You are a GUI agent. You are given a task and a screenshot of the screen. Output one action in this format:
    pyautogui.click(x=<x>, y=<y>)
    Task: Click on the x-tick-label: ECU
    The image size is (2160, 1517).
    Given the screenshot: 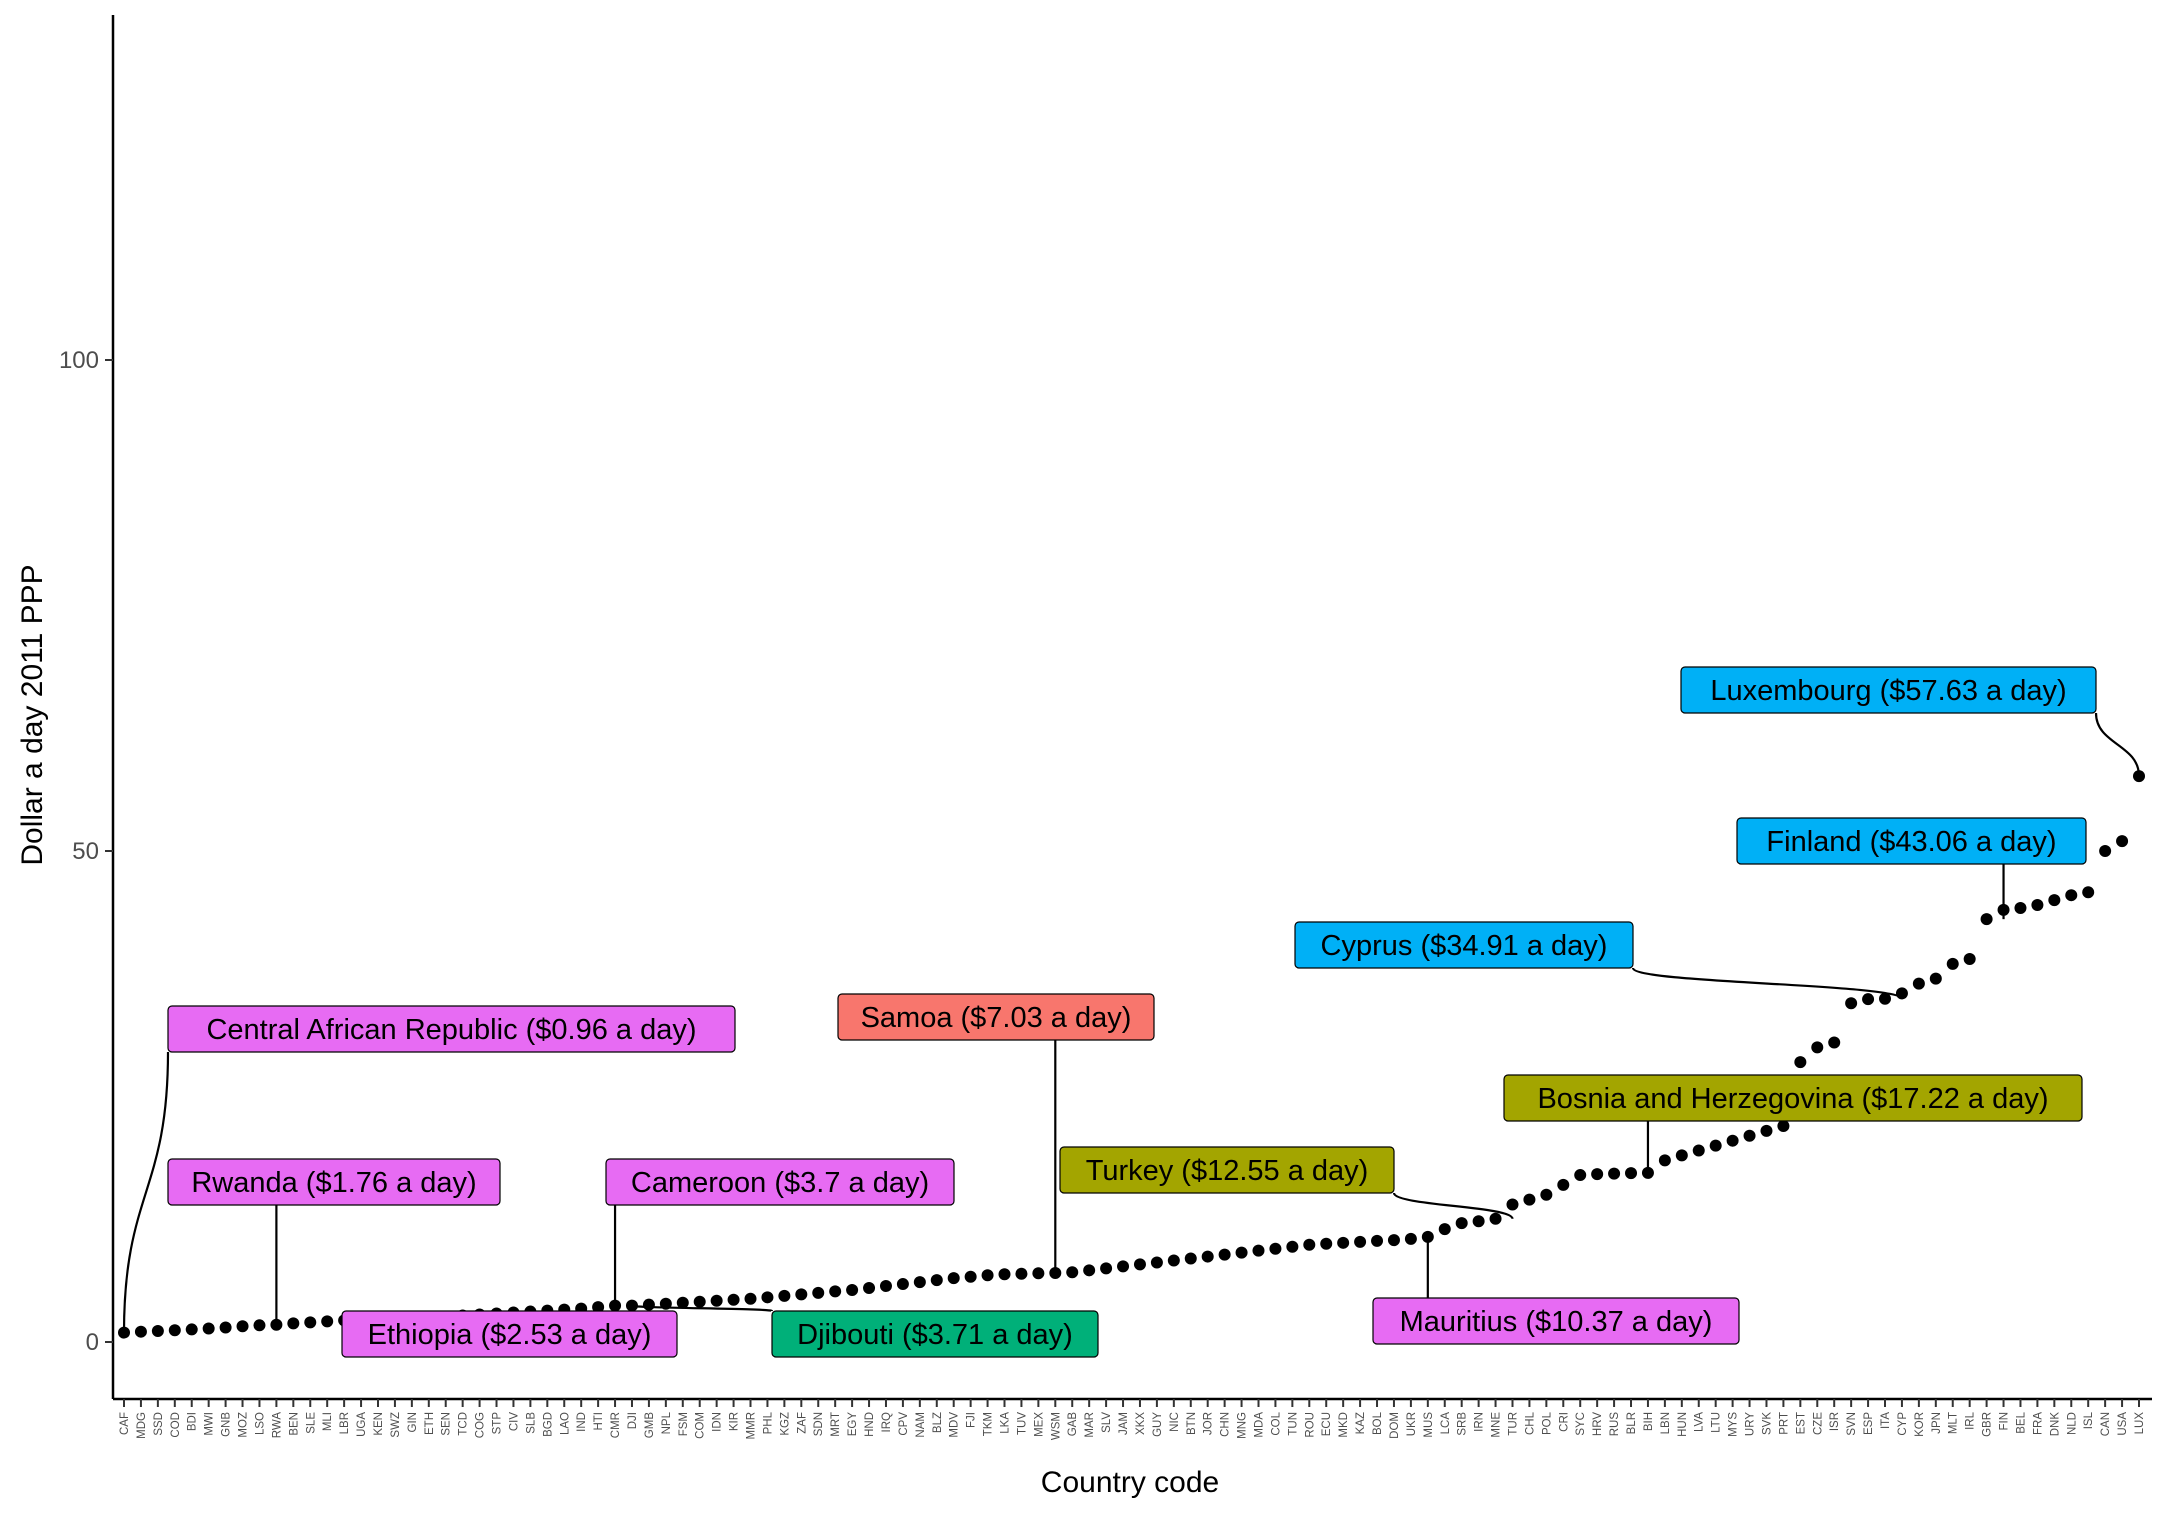 What is the action you would take?
    pyautogui.click(x=1327, y=1424)
    